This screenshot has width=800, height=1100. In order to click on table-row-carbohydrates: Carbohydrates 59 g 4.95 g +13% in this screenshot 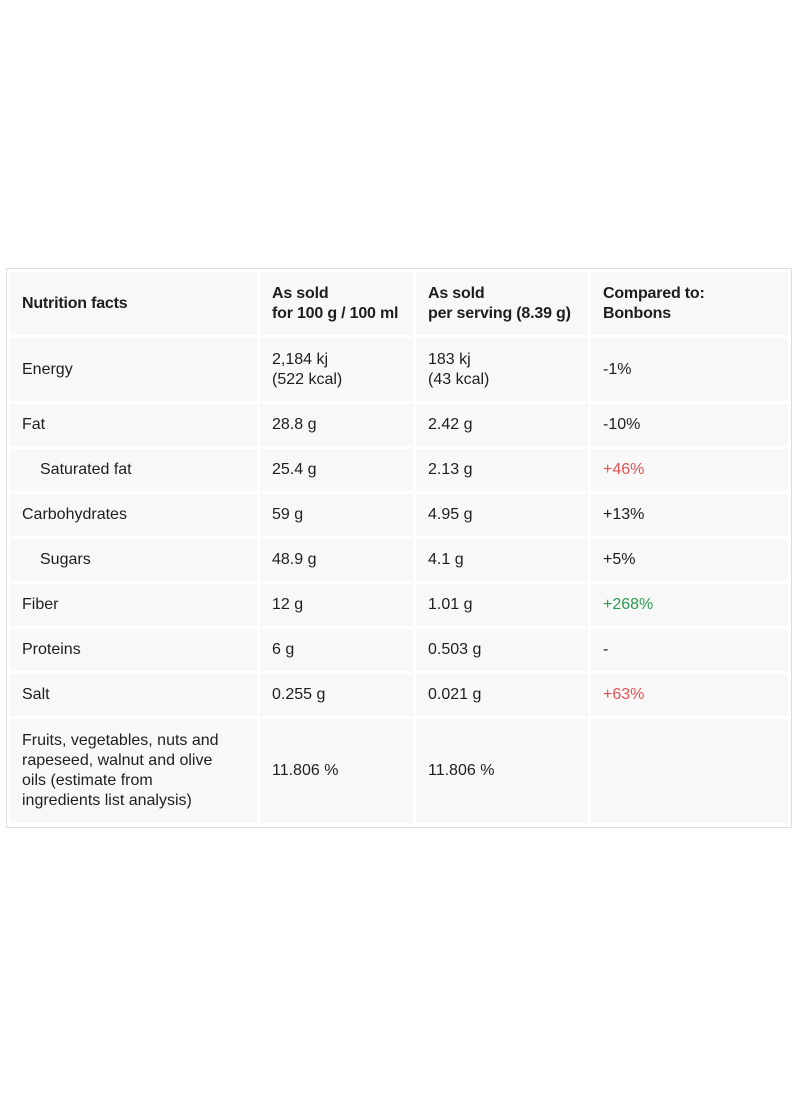, I will do `click(399, 515)`.